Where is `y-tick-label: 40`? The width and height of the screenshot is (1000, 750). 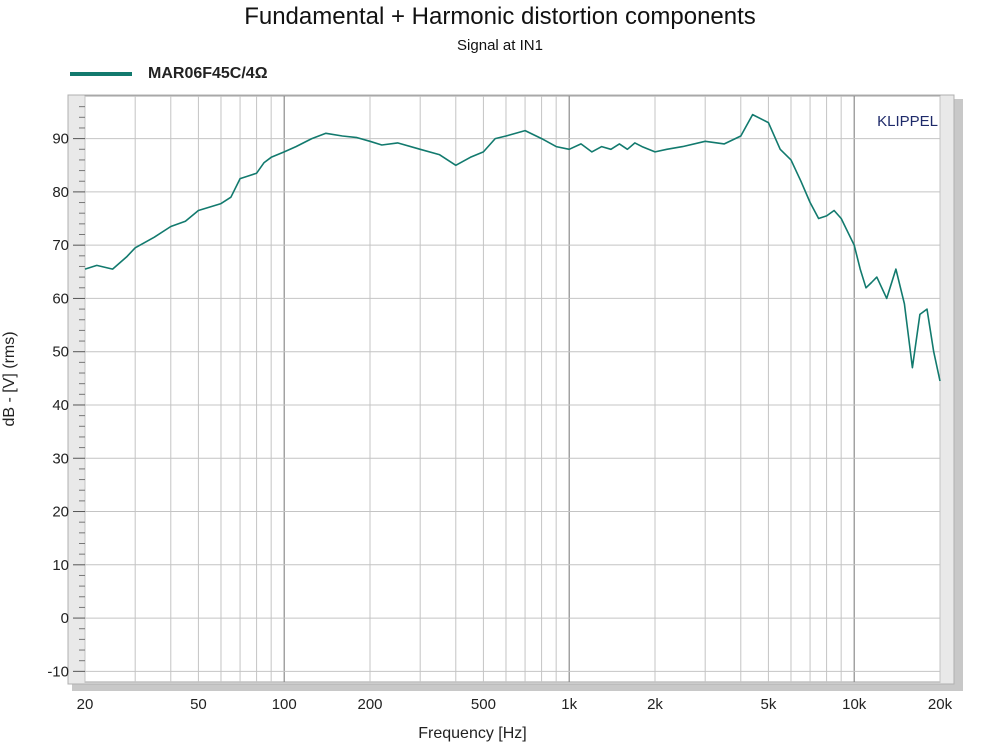 y-tick-label: 40 is located at coordinates (60, 405).